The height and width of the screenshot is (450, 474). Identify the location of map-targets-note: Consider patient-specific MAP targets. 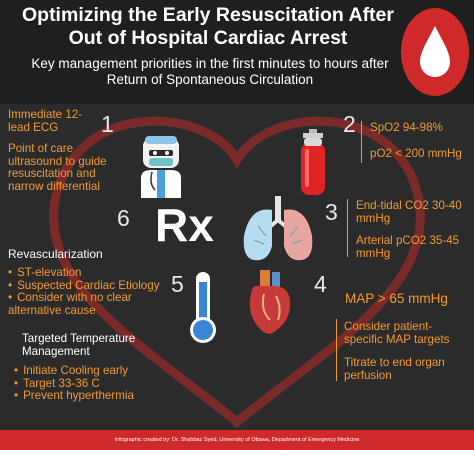
(397, 333).